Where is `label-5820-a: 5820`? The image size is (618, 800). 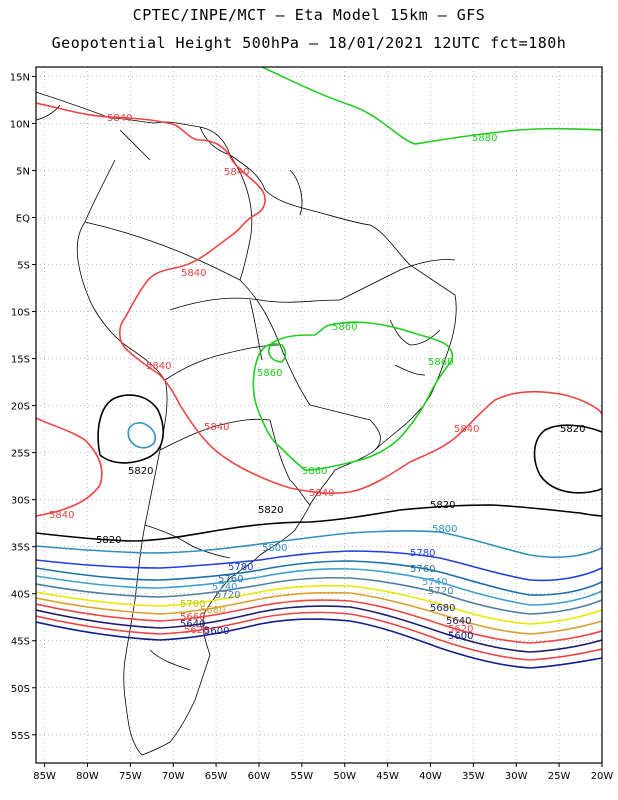
label-5820-a: 5820 is located at coordinates (140, 471).